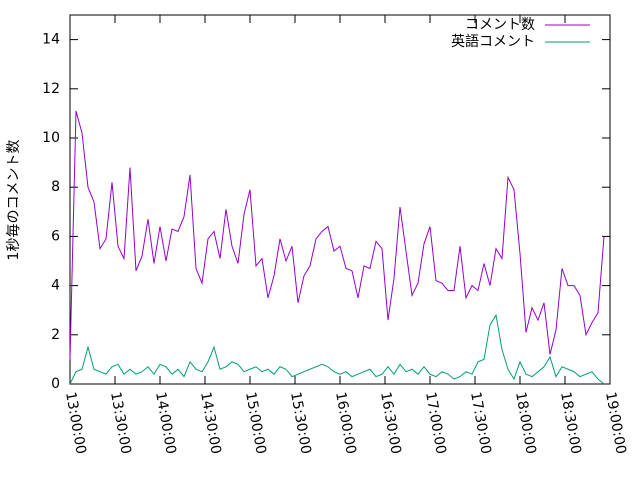 The height and width of the screenshot is (480, 640). I want to click on series-line, so click(337, 349).